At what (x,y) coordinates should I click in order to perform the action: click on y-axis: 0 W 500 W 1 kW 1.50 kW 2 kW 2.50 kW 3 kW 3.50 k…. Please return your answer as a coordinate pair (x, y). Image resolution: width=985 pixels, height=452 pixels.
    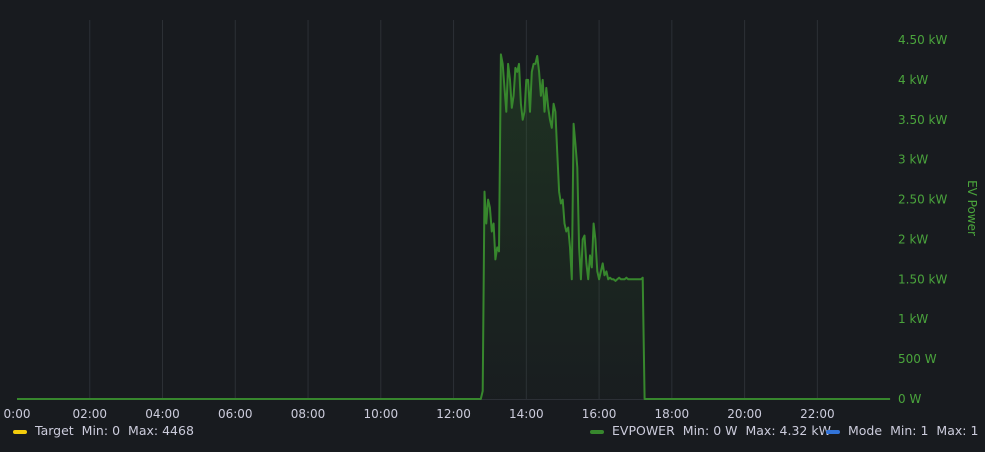
    Looking at the image, I should click on (922, 219).